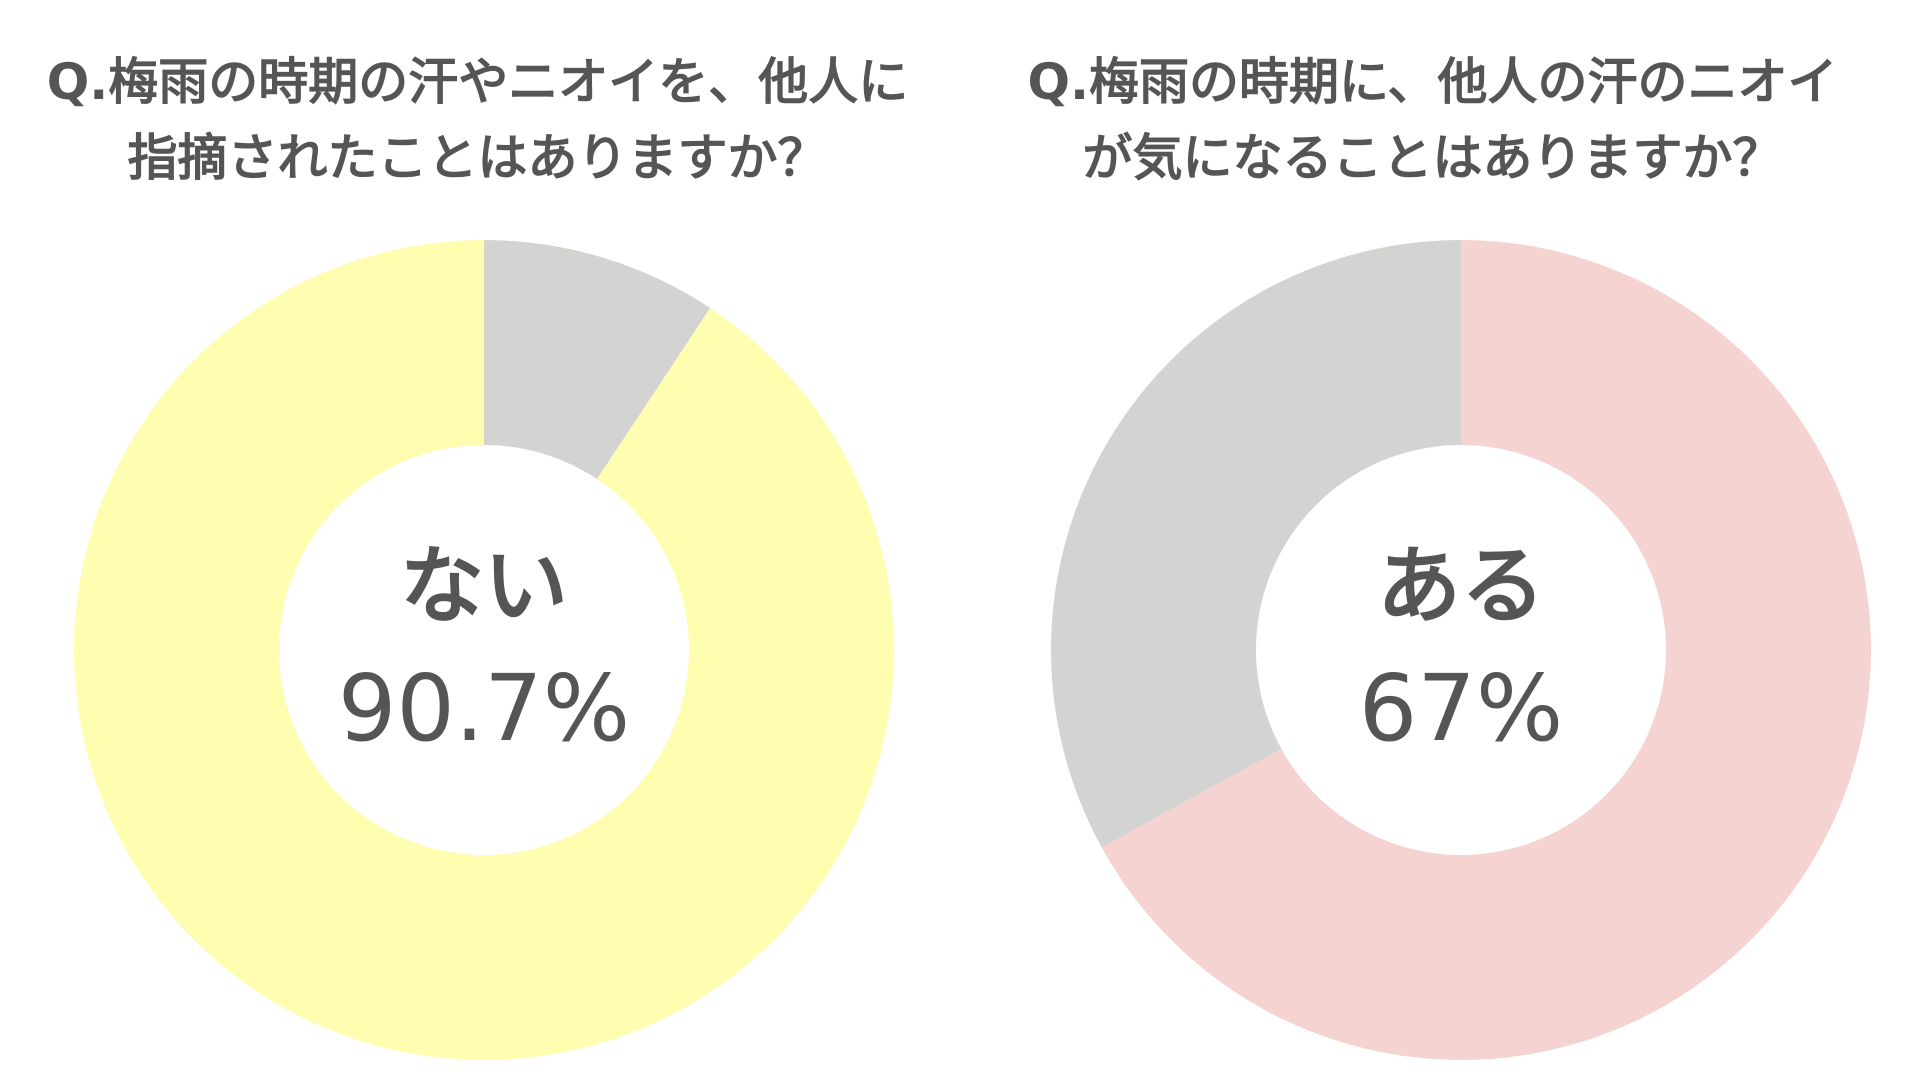 Image resolution: width=1910 pixels, height=1080 pixels. I want to click on chart-title-left-line-2: 指摘されたことはありますか？, so click(477, 158).